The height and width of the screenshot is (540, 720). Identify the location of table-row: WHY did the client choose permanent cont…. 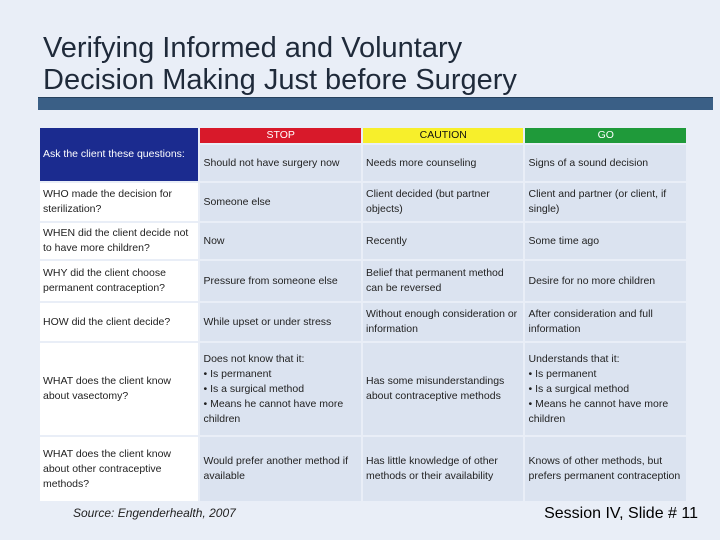
(363, 281).